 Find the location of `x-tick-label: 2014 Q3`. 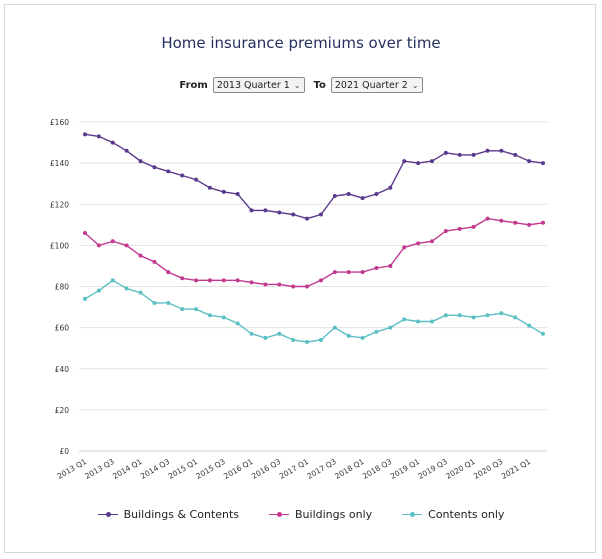

x-tick-label: 2014 Q3 is located at coordinates (155, 469).